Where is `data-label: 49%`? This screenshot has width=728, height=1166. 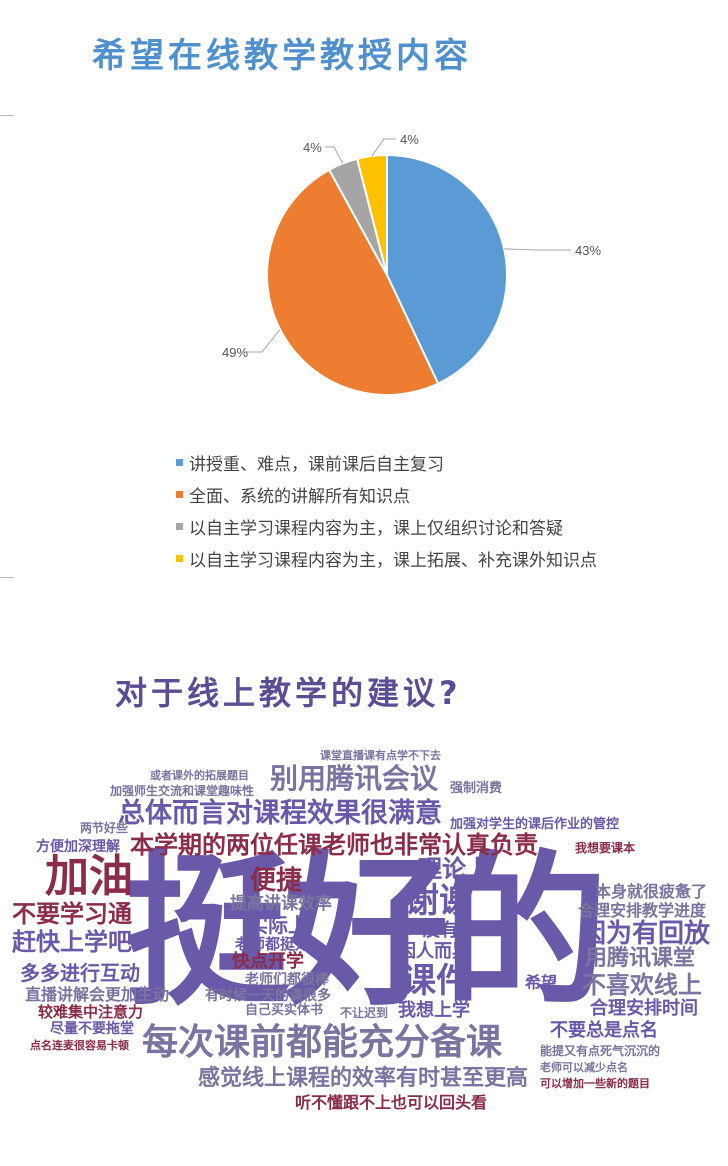
data-label: 49% is located at coordinates (235, 352).